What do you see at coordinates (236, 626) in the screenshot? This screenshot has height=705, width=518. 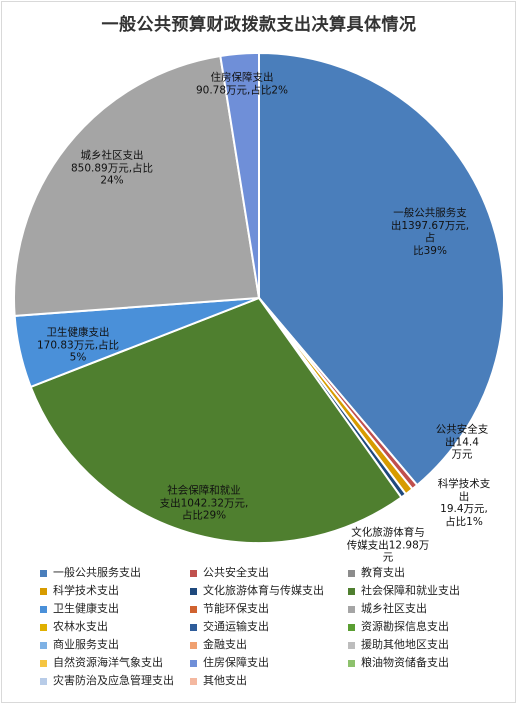 I see `legend-label: 交通运输支出` at bounding box center [236, 626].